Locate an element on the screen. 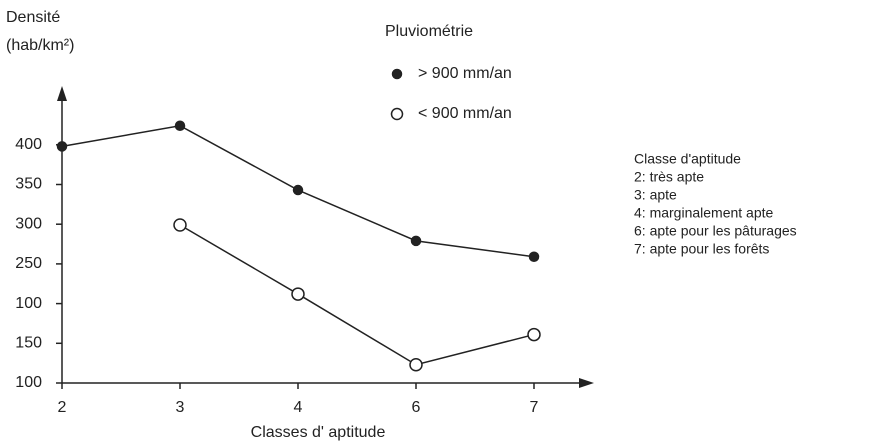 Image resolution: width=876 pixels, height=446 pixels. legend-label: < 900 mm/an is located at coordinates (465, 113).